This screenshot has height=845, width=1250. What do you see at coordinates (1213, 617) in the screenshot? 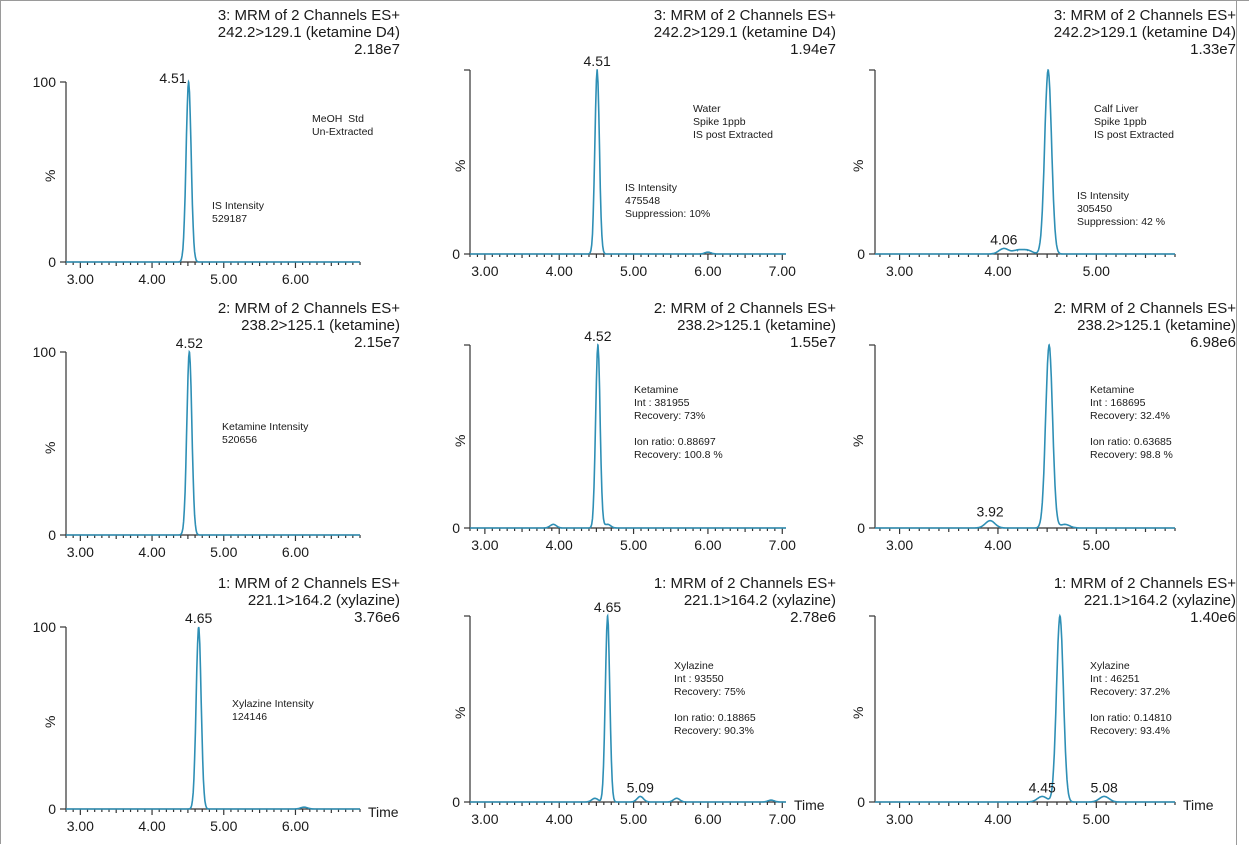
I see `chart-intensity-label: 1.40e6` at bounding box center [1213, 617].